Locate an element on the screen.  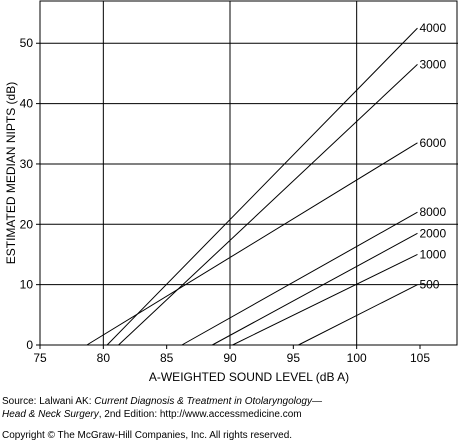
series-label-8000: 8000 is located at coordinates (432, 212).